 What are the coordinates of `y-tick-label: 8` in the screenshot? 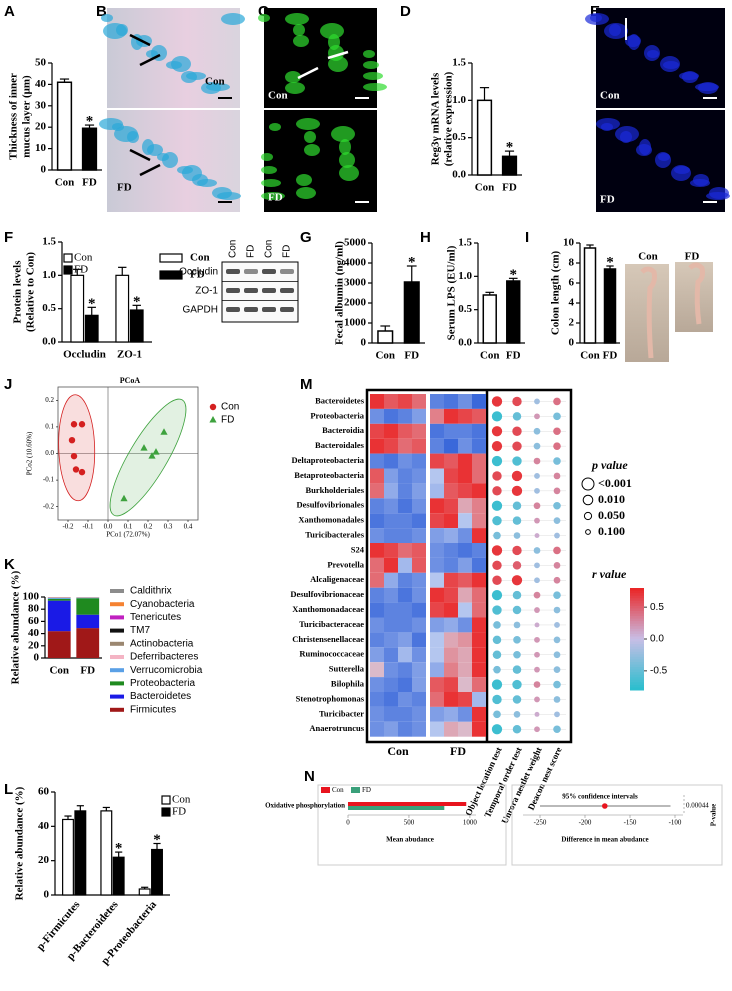 It's located at (572, 263).